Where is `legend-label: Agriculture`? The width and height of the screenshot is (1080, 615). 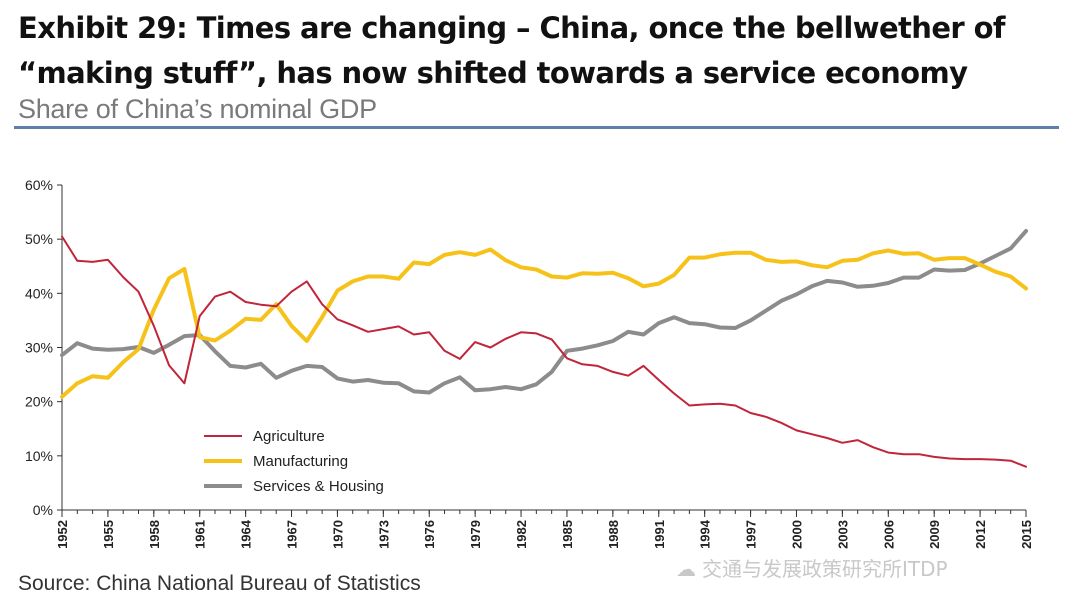 legend-label: Agriculture is located at coordinates (289, 436).